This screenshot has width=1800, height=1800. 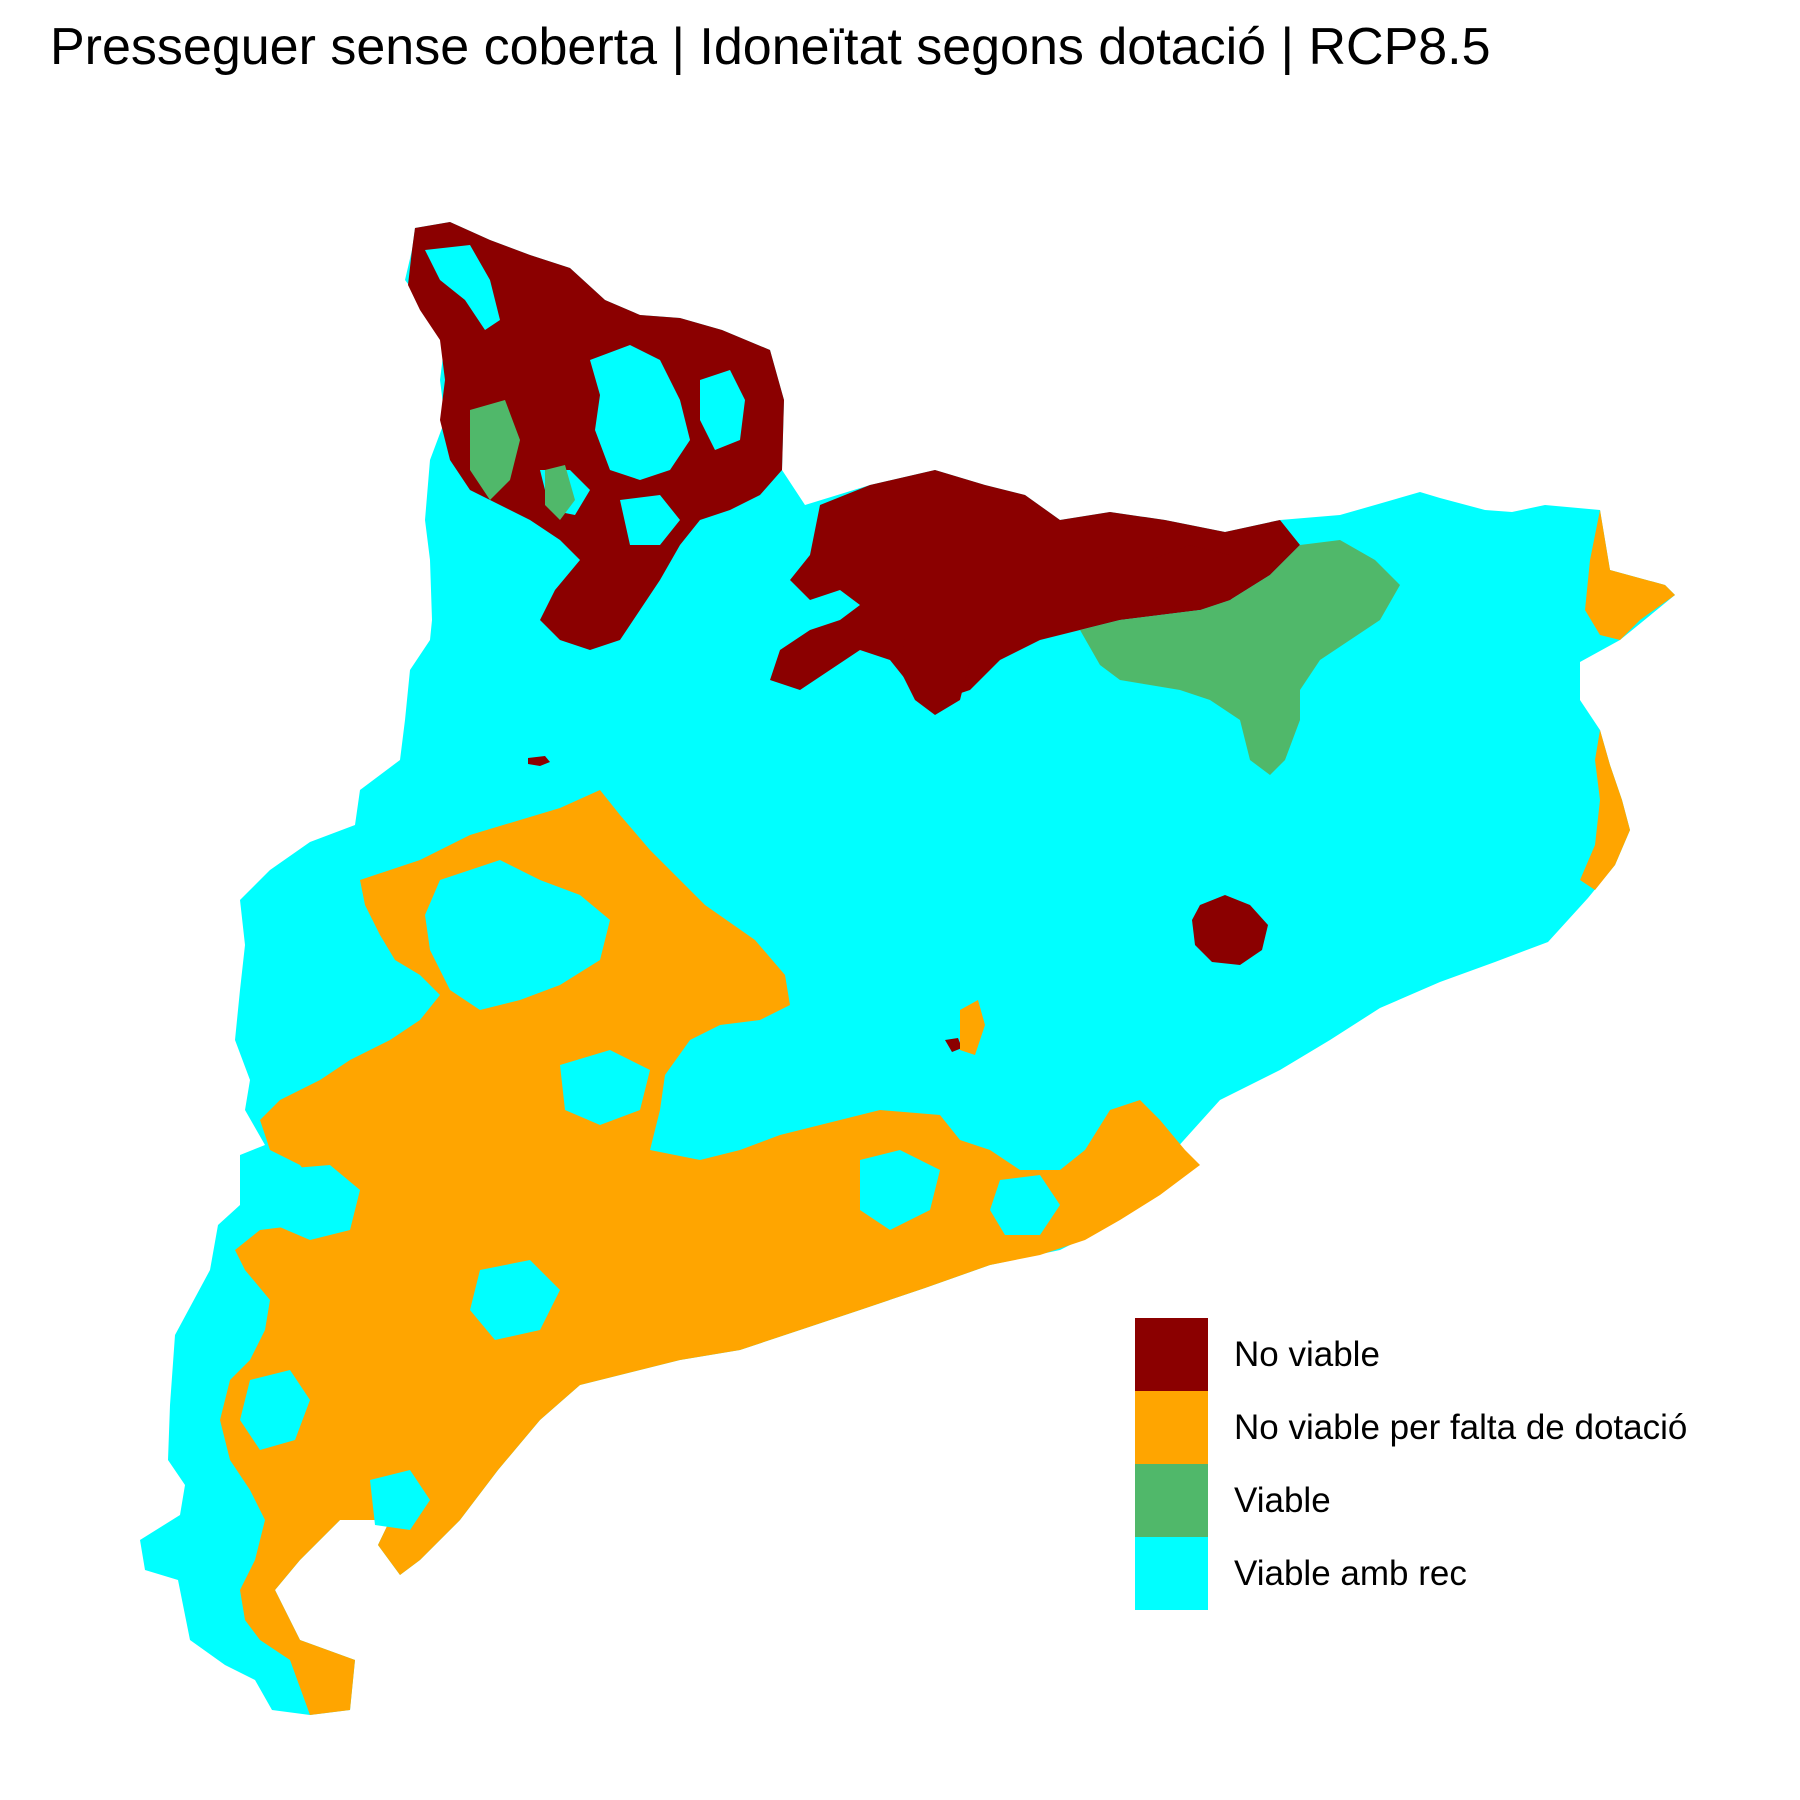 I want to click on region-no-viable-belt, so click(x=1035, y=585).